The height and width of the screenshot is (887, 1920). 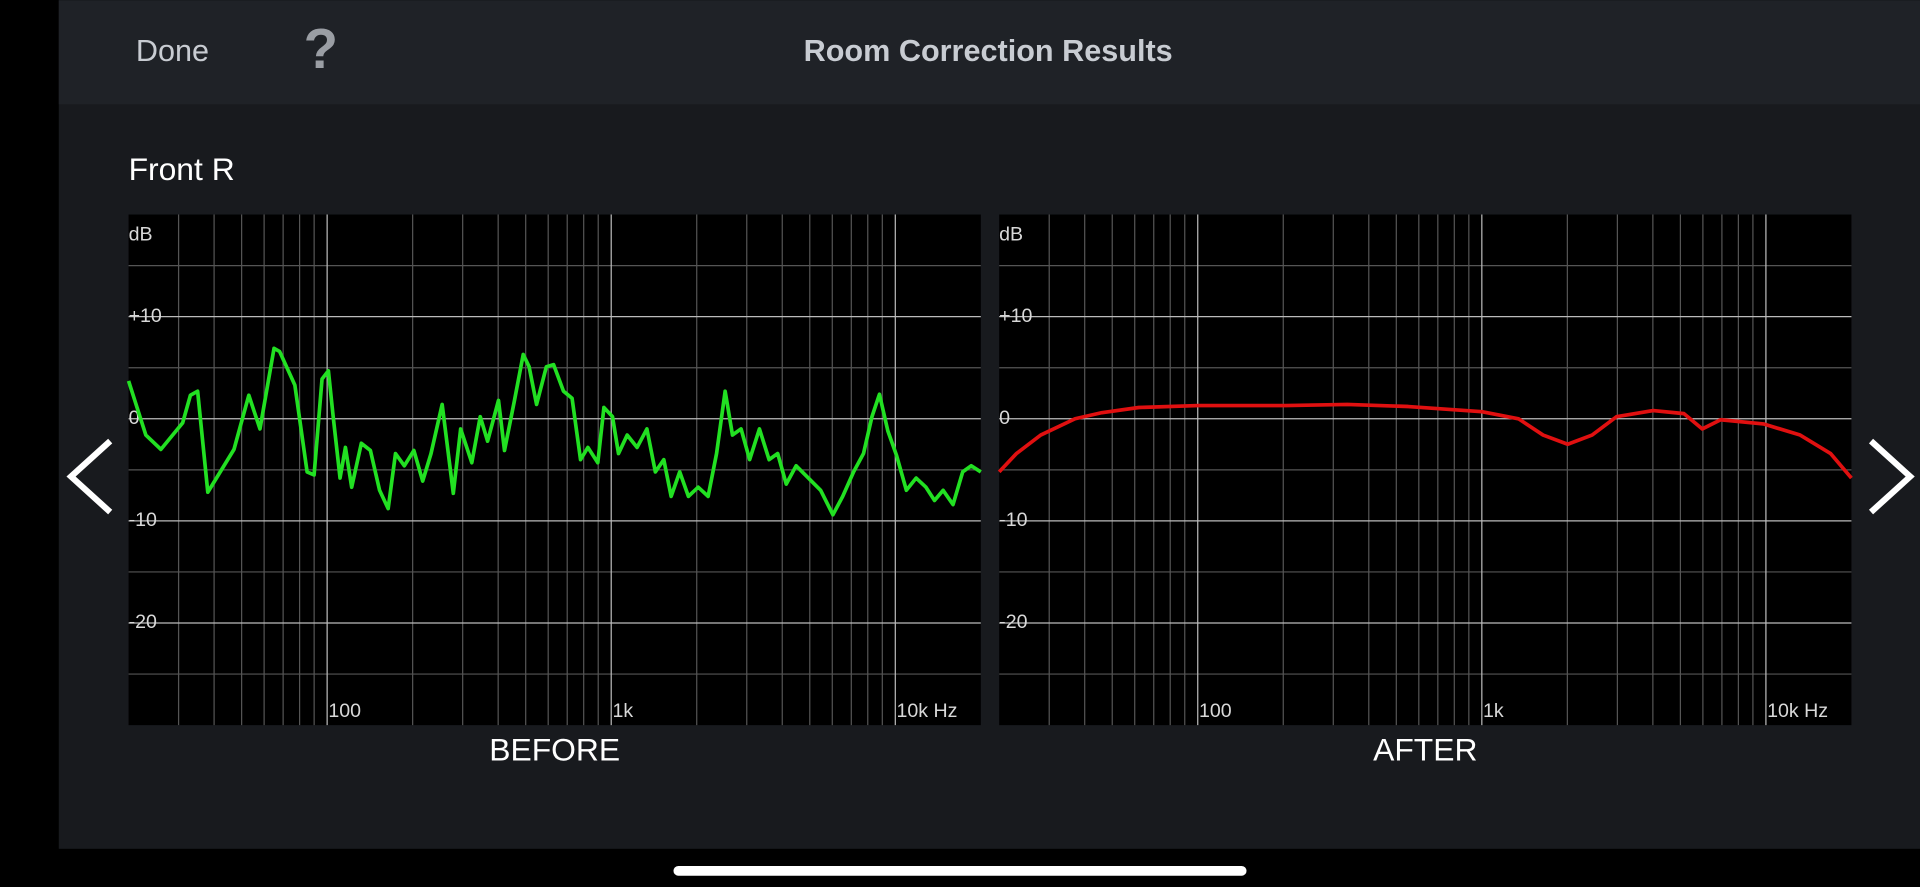 What do you see at coordinates (960, 870) in the screenshot?
I see `home-indicator` at bounding box center [960, 870].